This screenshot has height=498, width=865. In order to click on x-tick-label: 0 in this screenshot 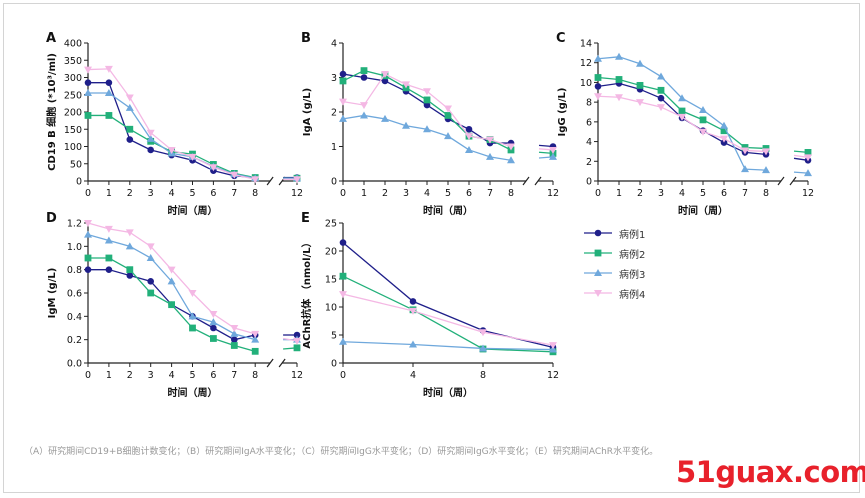, I will do `click(88, 193)`.